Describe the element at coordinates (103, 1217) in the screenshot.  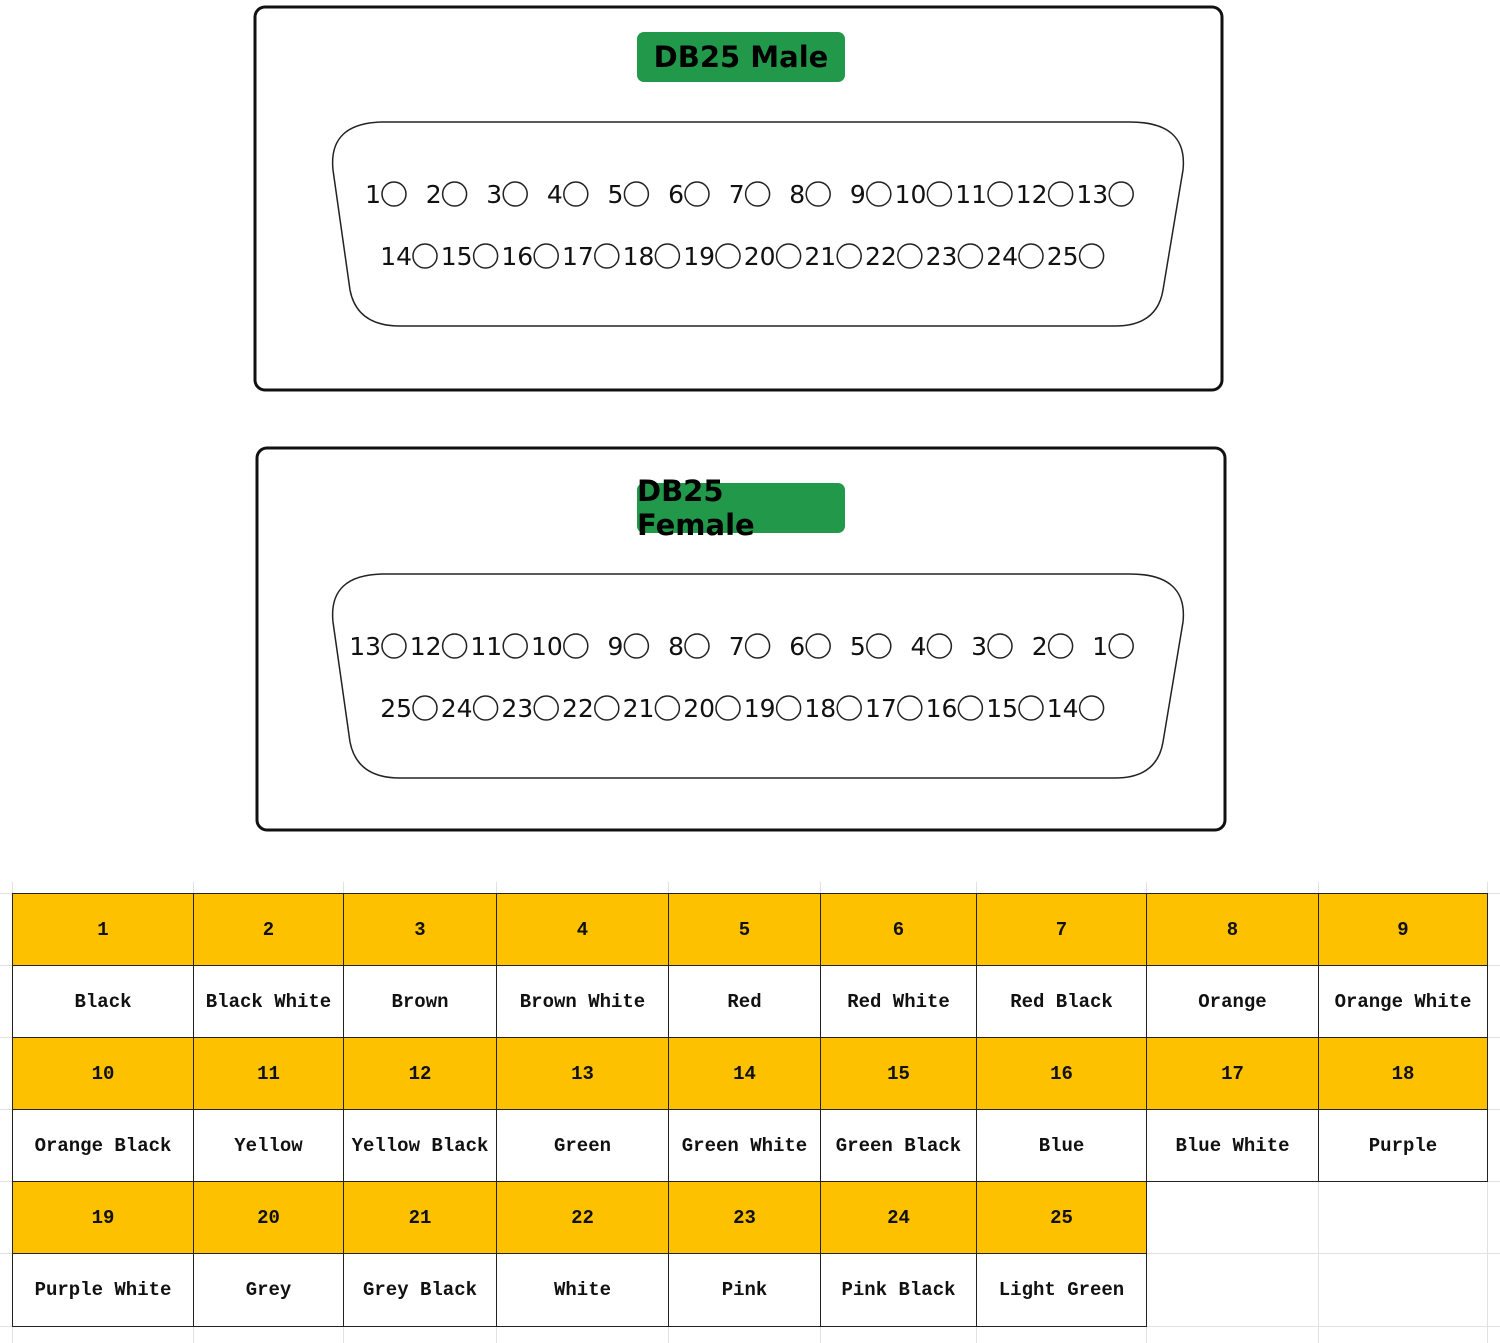
I see `pin-number-cell: 19` at that location.